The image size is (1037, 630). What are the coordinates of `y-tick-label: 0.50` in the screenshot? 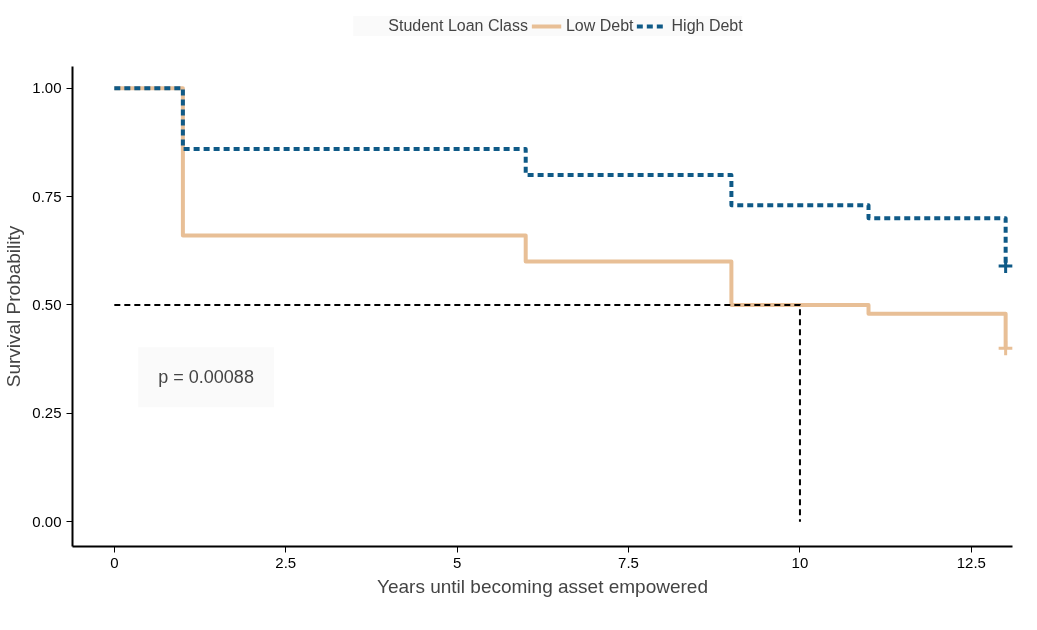 It's located at (47, 304).